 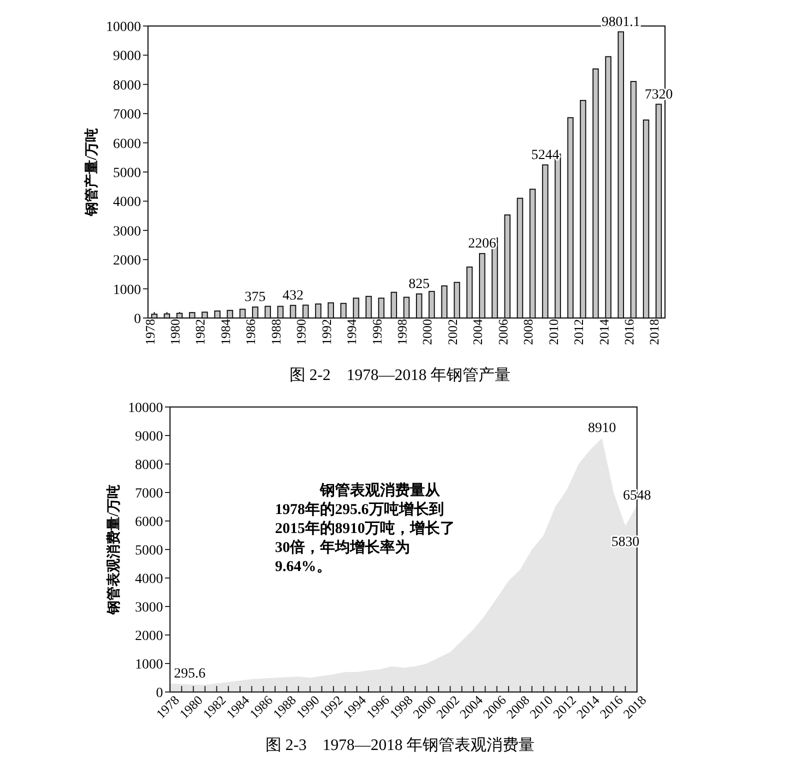 What do you see at coordinates (602, 428) in the screenshot?
I see `data-label: 8910` at bounding box center [602, 428].